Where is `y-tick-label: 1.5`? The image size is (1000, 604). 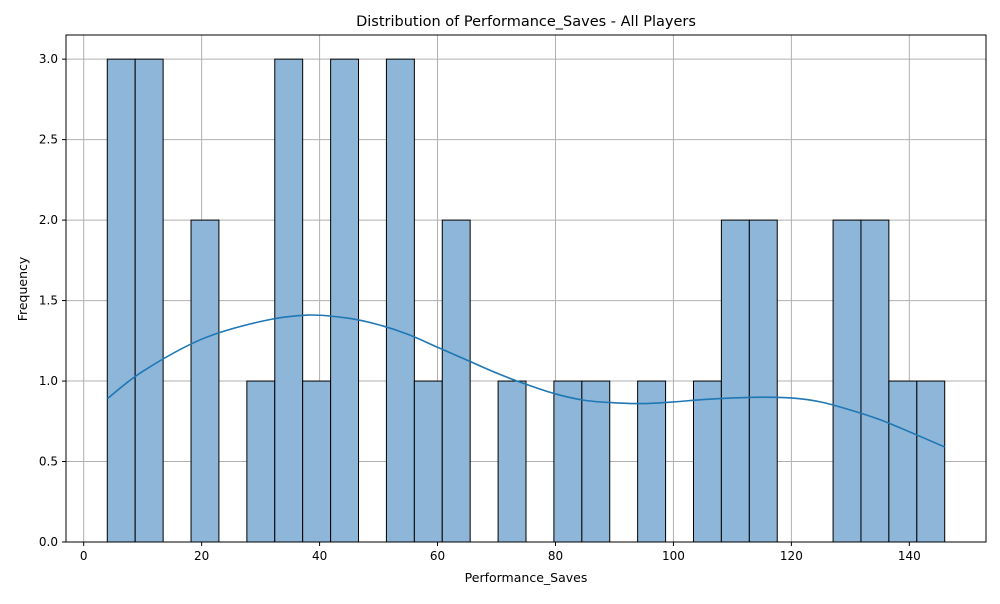 y-tick-label: 1.5 is located at coordinates (48, 301).